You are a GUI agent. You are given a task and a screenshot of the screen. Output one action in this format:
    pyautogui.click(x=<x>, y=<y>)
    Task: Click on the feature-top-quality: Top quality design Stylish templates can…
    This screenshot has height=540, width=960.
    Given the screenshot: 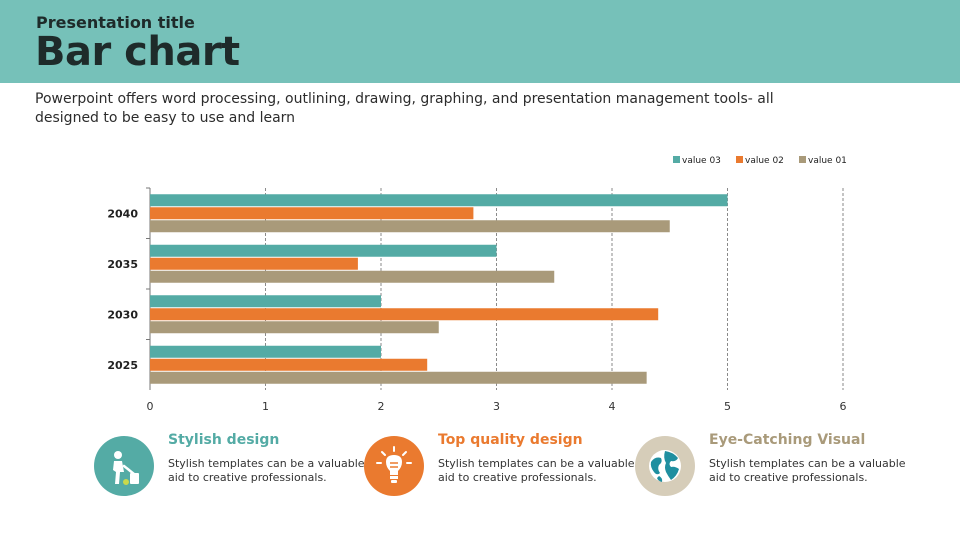 What is the action you would take?
    pyautogui.click(x=499, y=472)
    